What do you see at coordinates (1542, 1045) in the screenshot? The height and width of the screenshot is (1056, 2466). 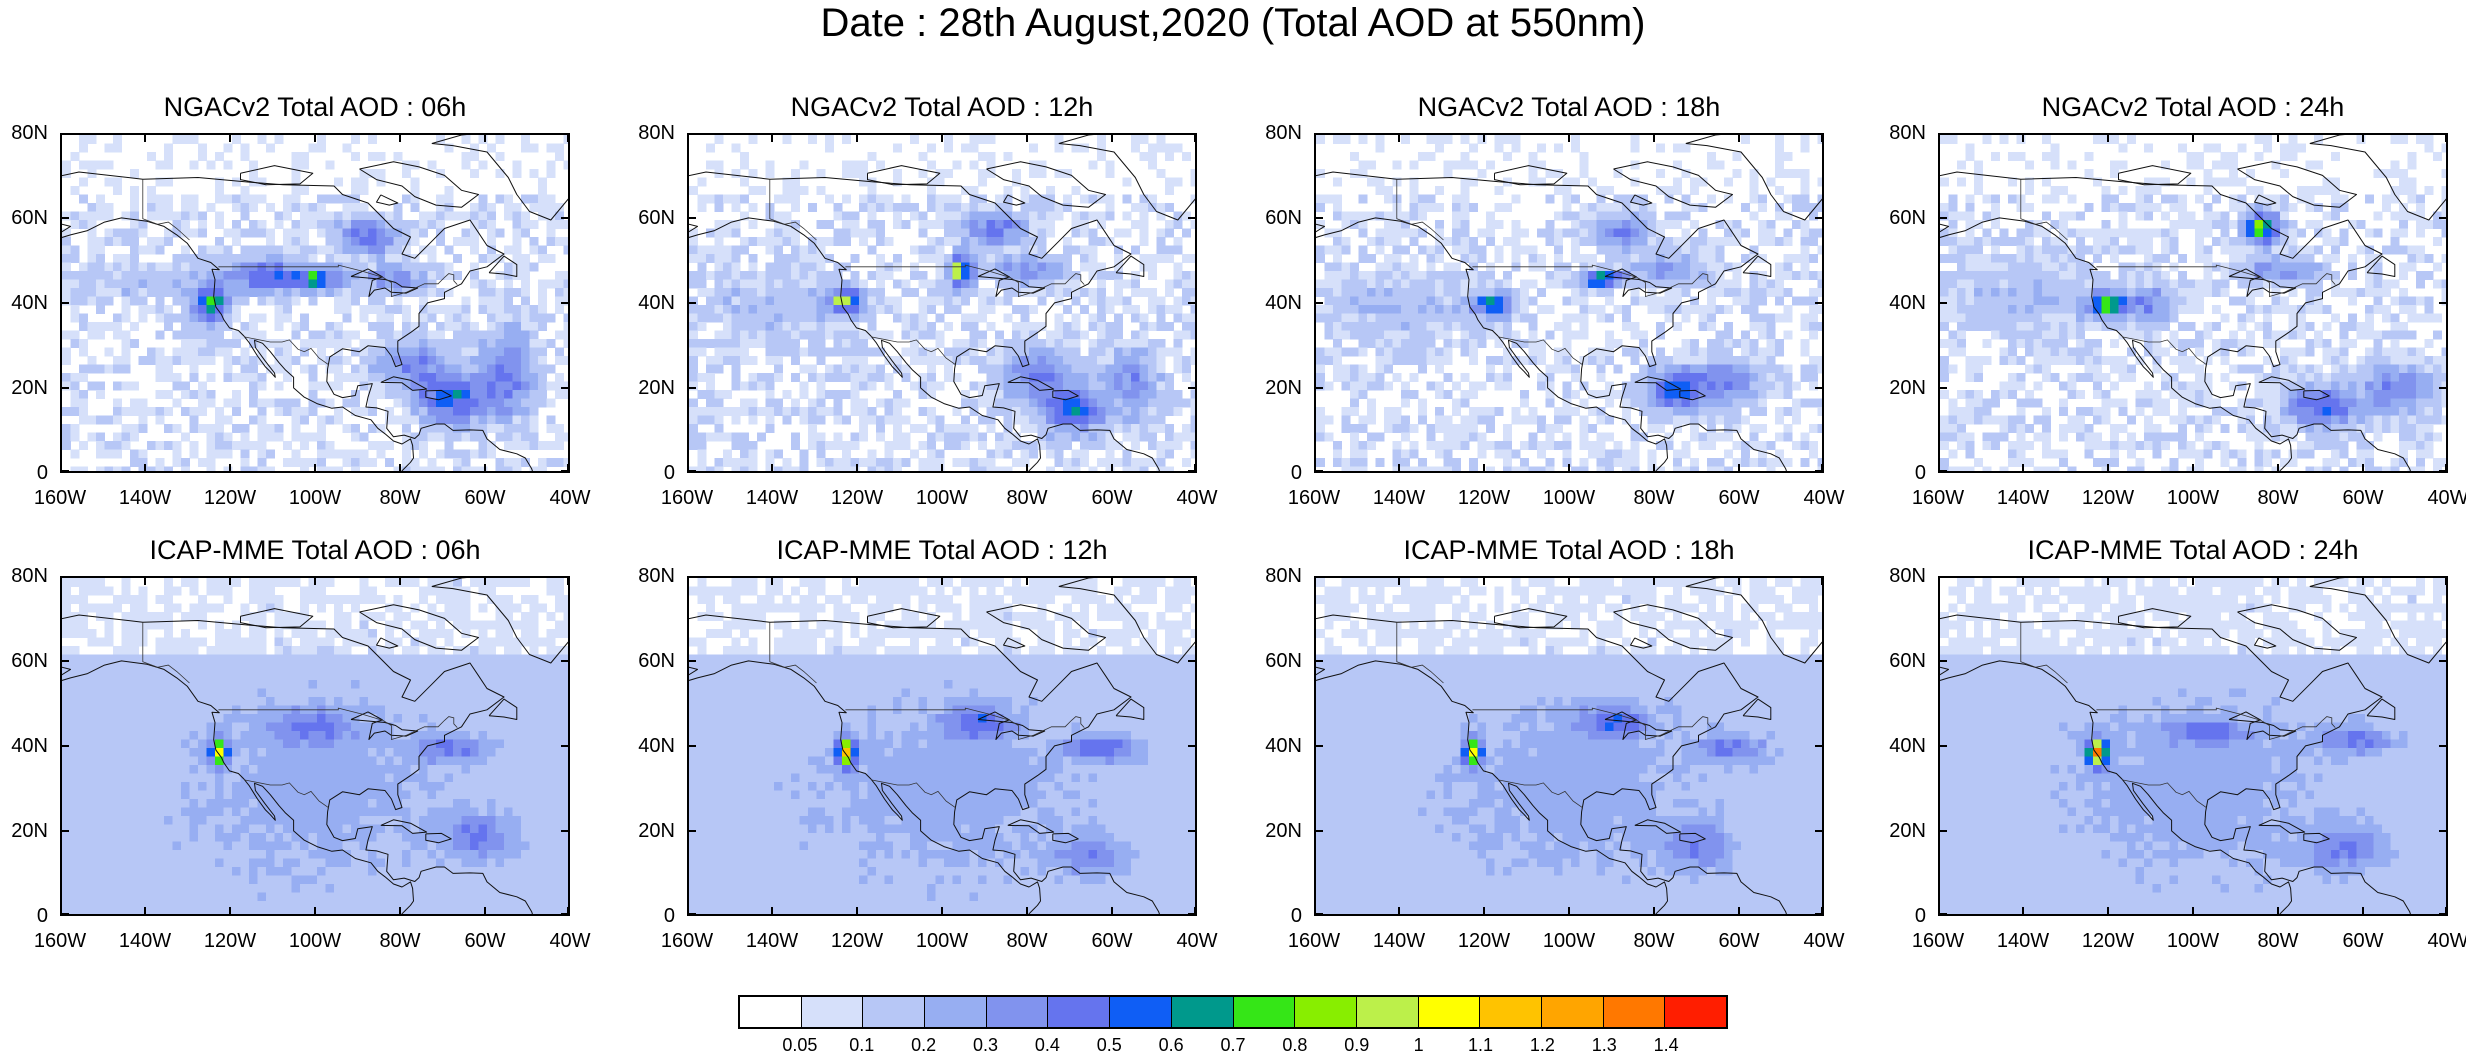 I see `colorbar-label: 1.2` at bounding box center [1542, 1045].